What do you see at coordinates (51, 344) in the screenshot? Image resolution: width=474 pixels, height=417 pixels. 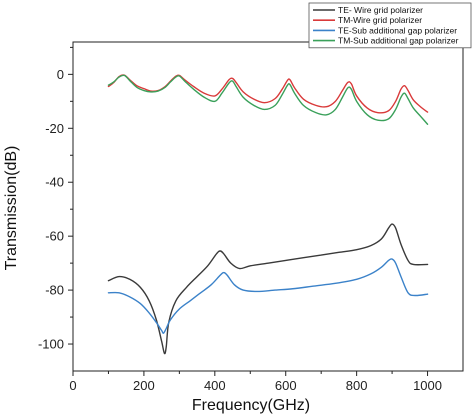 I see `y-tick-label: -100` at bounding box center [51, 344].